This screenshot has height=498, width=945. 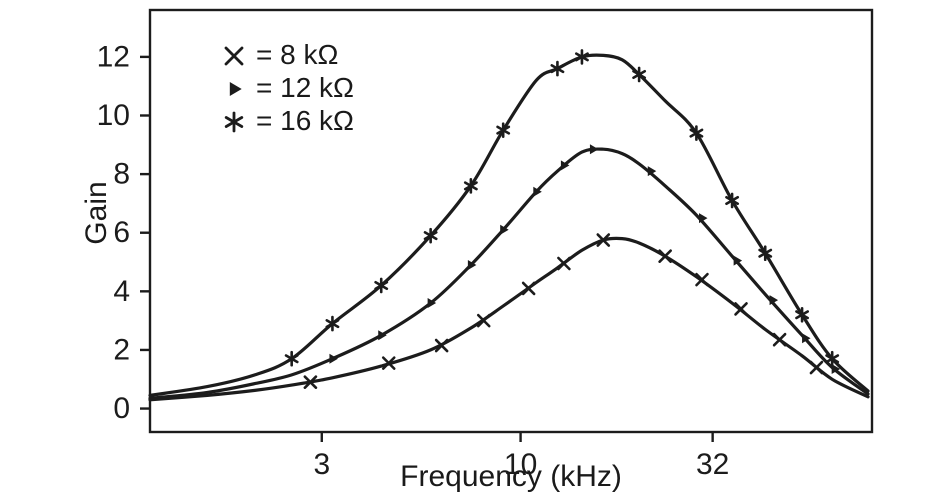 I want to click on y-tick-label: 12, so click(x=113, y=56).